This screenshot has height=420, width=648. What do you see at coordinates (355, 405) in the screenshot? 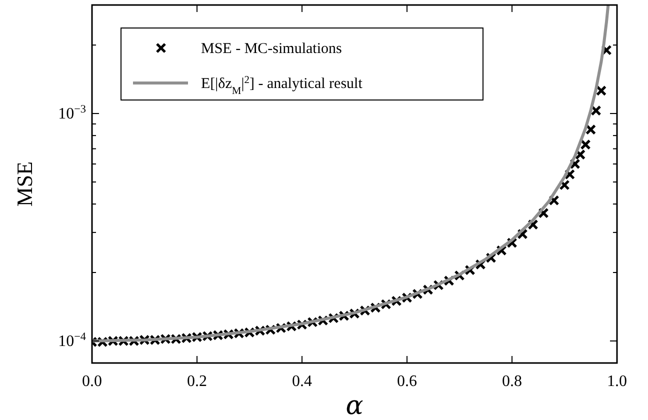
I see `x-axis-title: α` at bounding box center [355, 405].